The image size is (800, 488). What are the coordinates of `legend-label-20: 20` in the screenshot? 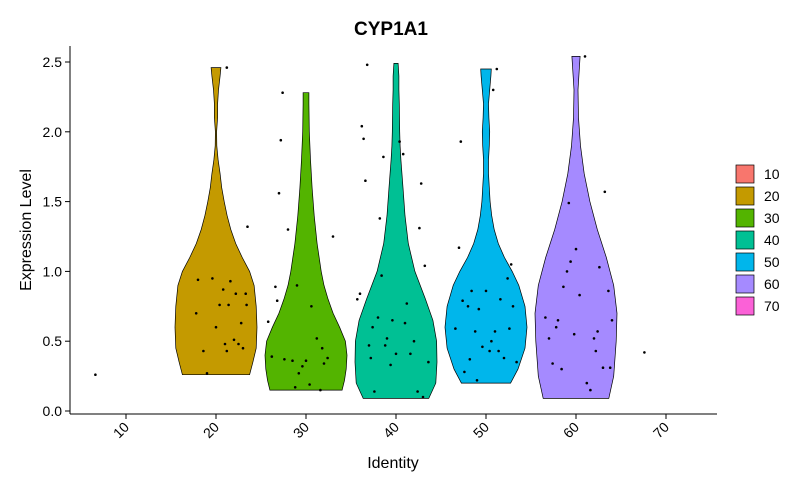 It's located at (772, 196).